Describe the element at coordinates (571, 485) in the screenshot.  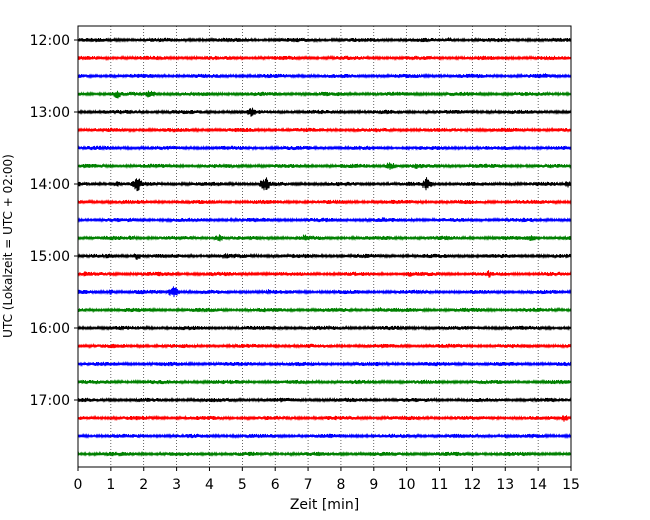
I see `x-tick-label: 15` at that location.